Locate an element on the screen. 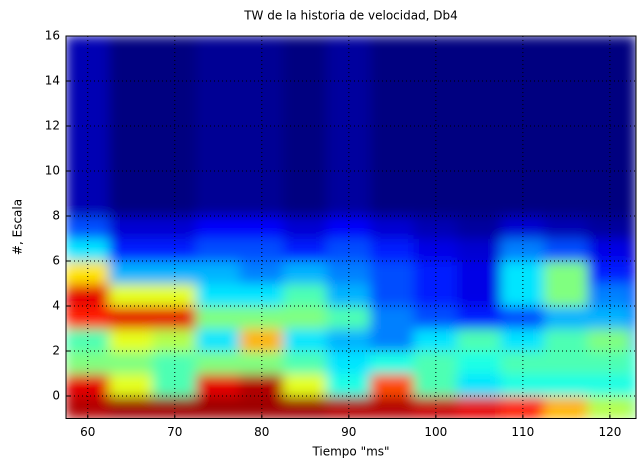  x-tick-label: 120 is located at coordinates (609, 432).